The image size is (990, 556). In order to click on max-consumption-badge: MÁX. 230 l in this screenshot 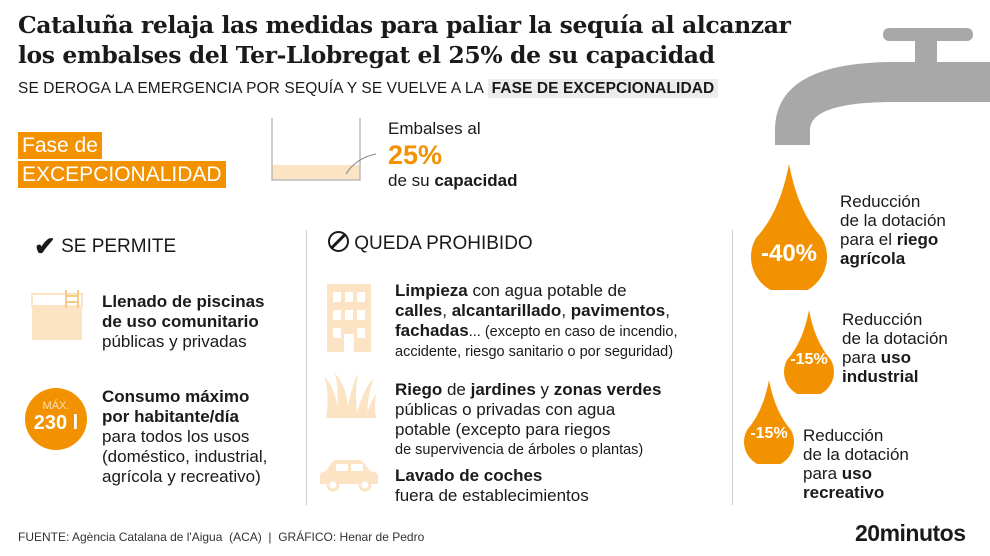, I will do `click(56, 419)`.